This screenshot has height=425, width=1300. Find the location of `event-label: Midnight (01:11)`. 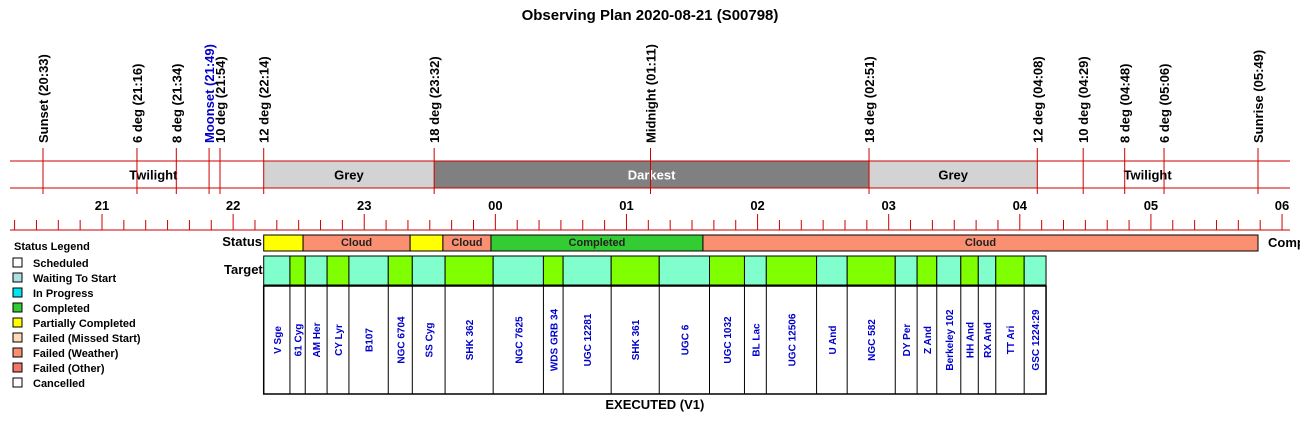

event-label: Midnight (01:11) is located at coordinates (651, 93).